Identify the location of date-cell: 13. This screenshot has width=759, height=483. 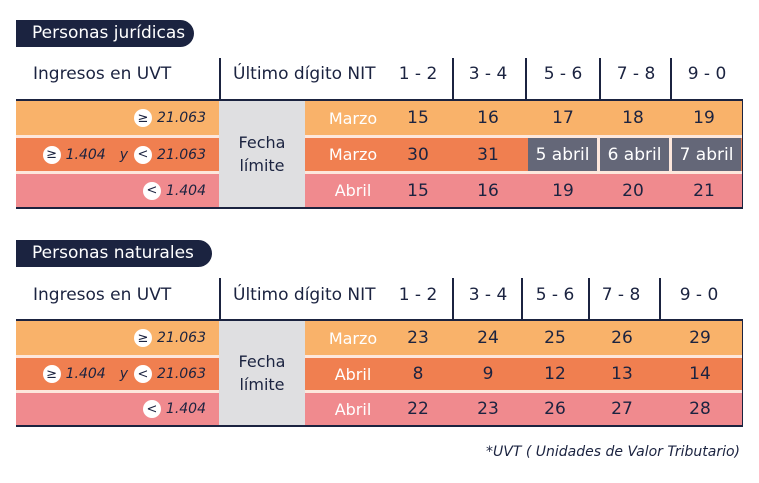
(622, 374).